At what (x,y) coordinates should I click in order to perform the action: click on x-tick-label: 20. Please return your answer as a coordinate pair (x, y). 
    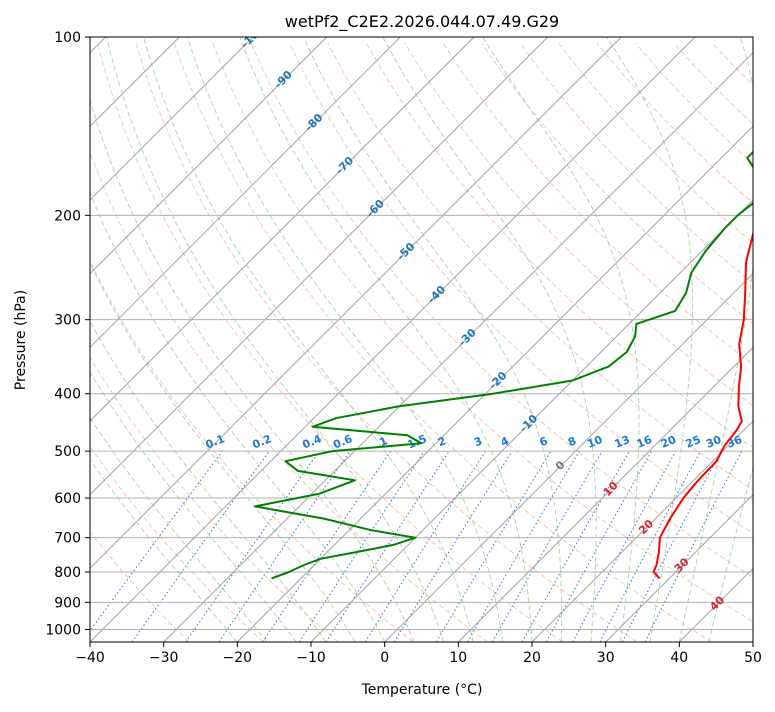
    Looking at the image, I should click on (532, 658).